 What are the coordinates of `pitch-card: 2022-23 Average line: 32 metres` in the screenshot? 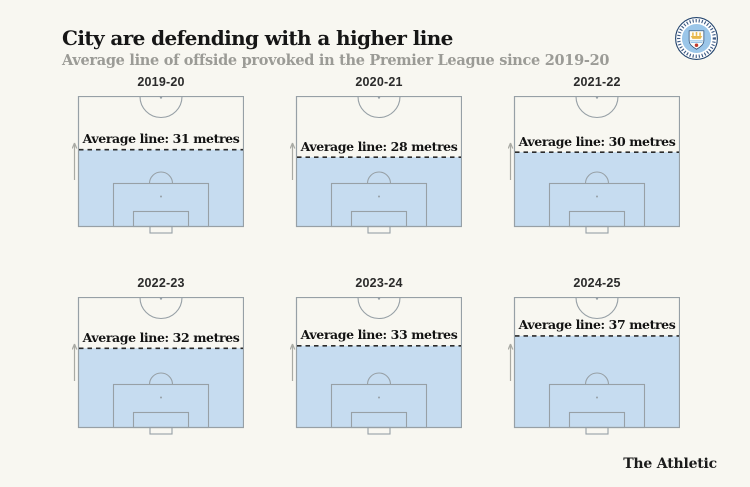 It's located at (158, 355).